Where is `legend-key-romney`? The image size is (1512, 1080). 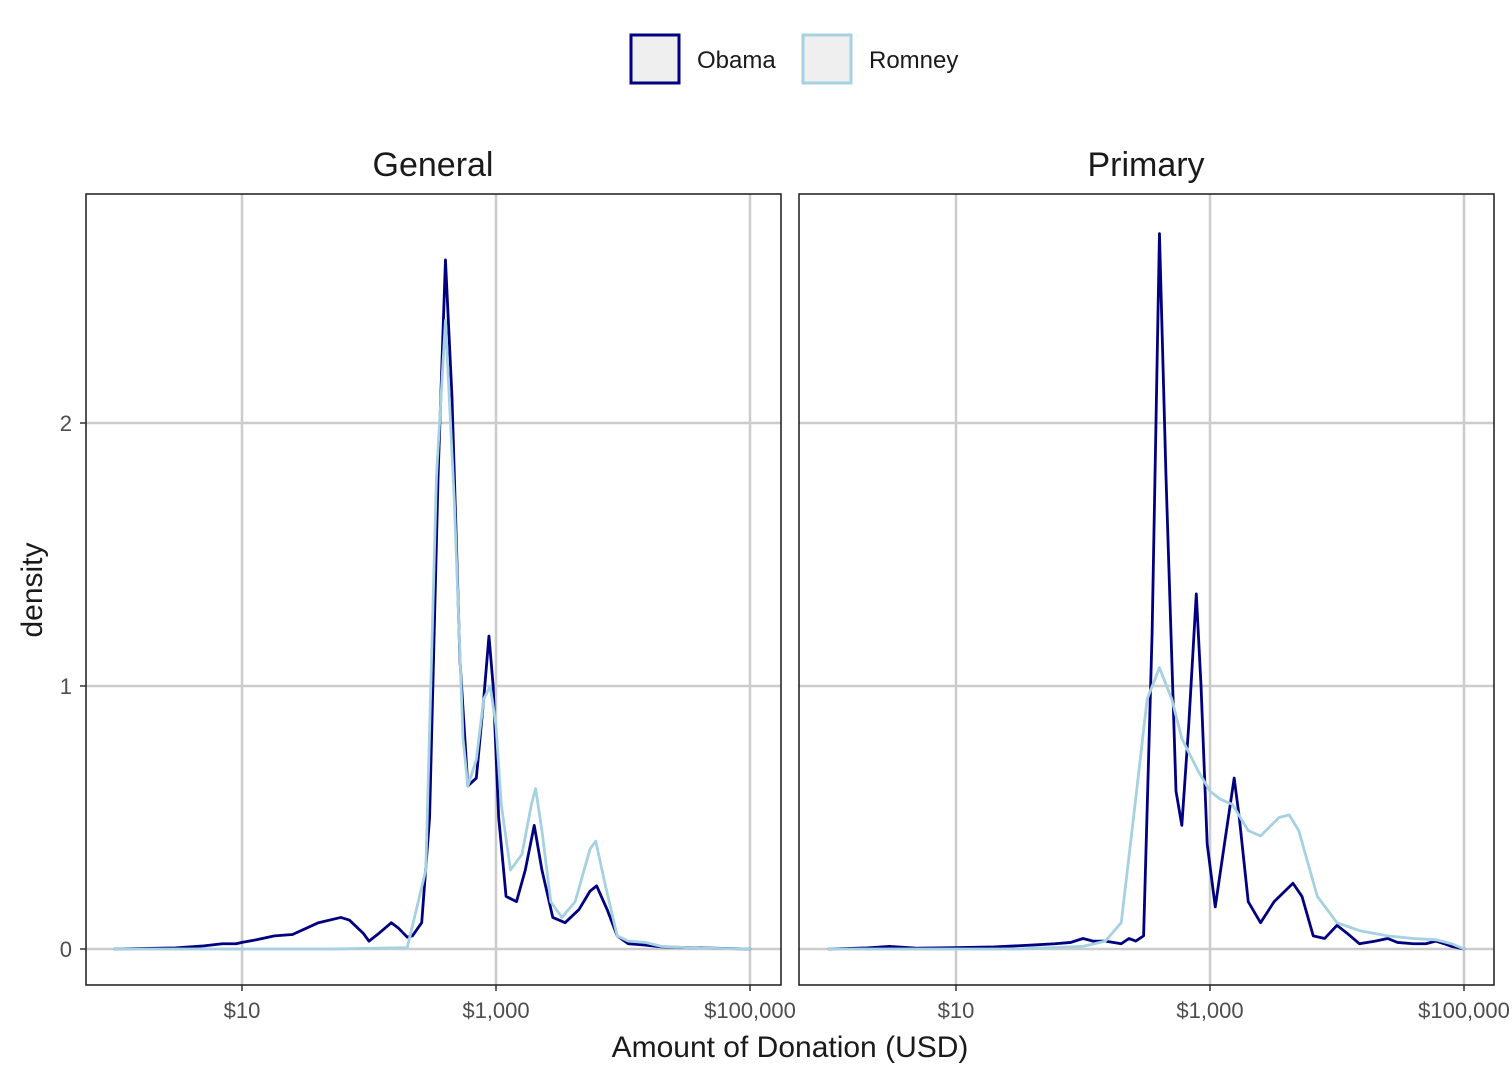 legend-key-romney is located at coordinates (827, 59).